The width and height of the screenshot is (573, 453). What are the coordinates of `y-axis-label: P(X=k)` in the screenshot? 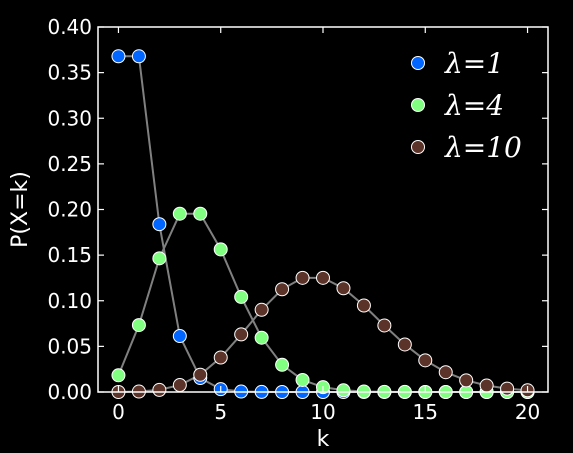 It's located at (20, 209).